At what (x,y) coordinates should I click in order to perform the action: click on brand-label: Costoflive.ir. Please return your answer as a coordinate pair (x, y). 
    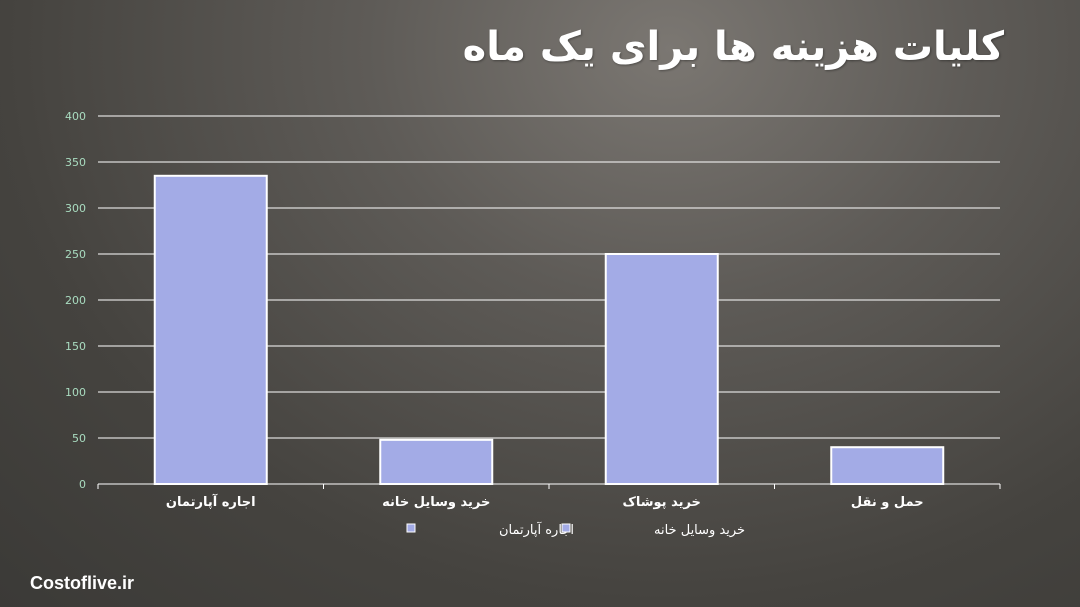
    Looking at the image, I should click on (82, 583).